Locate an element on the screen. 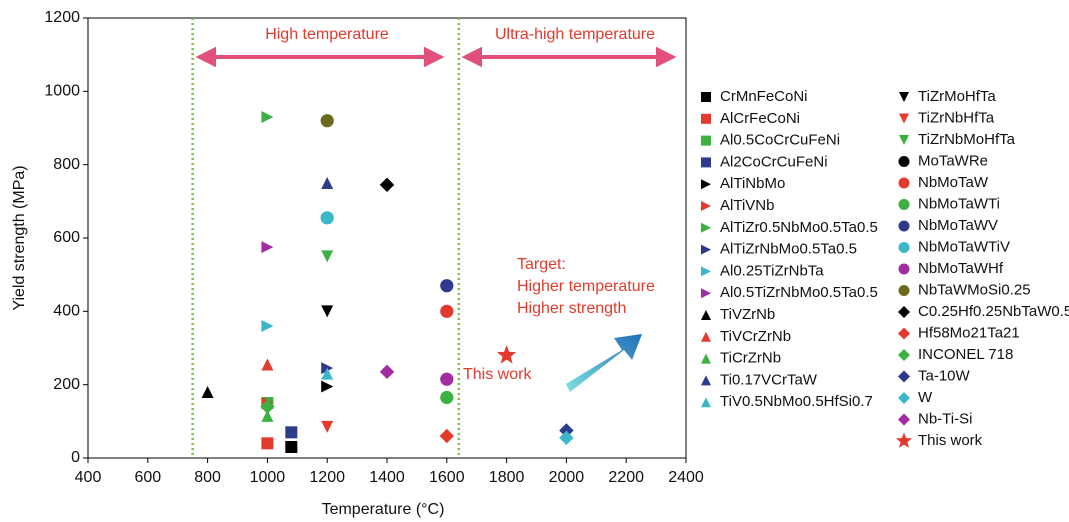  x-tick-label: 600 is located at coordinates (147, 477).